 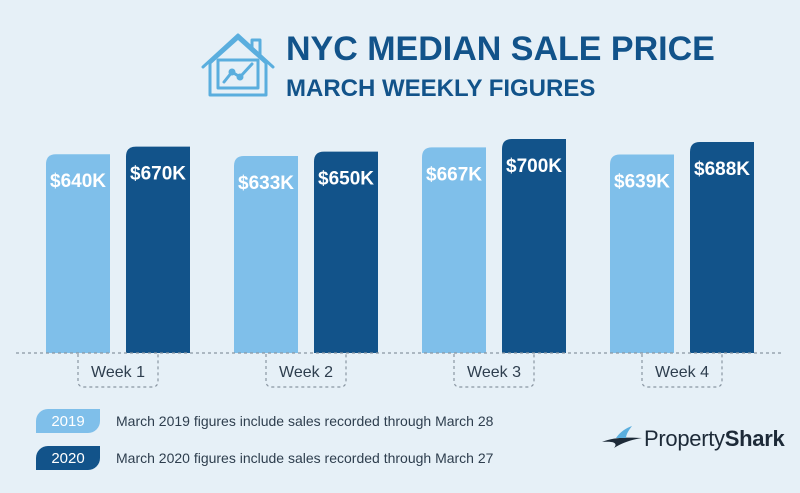 What do you see at coordinates (346, 179) in the screenshot?
I see `data-label-2020-week-2: $650K` at bounding box center [346, 179].